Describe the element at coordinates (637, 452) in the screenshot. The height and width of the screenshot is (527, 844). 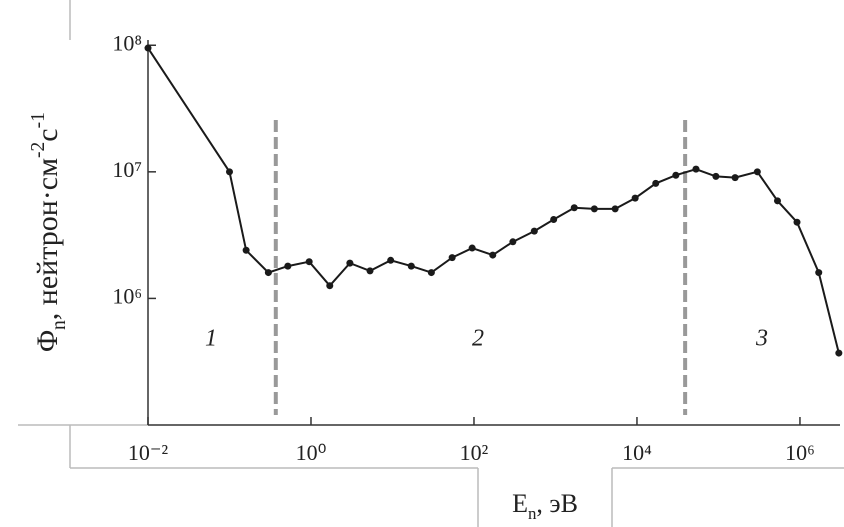
I see `x-tick-label: 10⁴` at that location.